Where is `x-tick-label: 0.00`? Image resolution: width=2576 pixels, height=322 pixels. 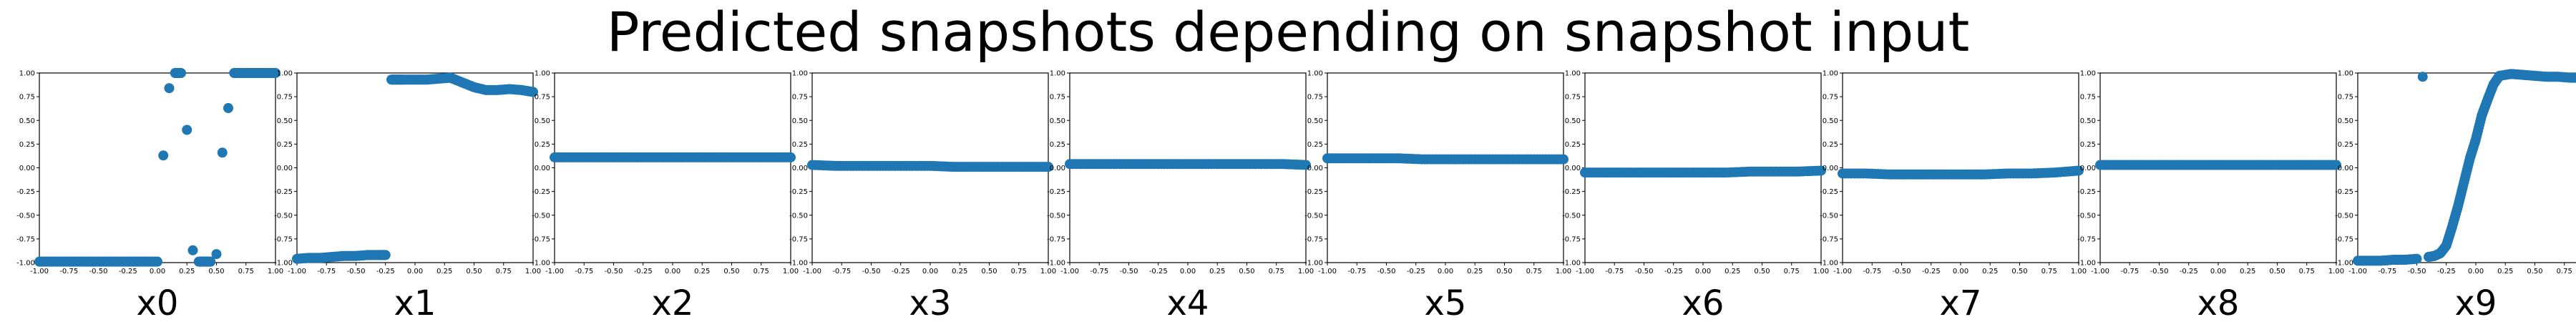
x-tick-label: 0.00 is located at coordinates (672, 271).